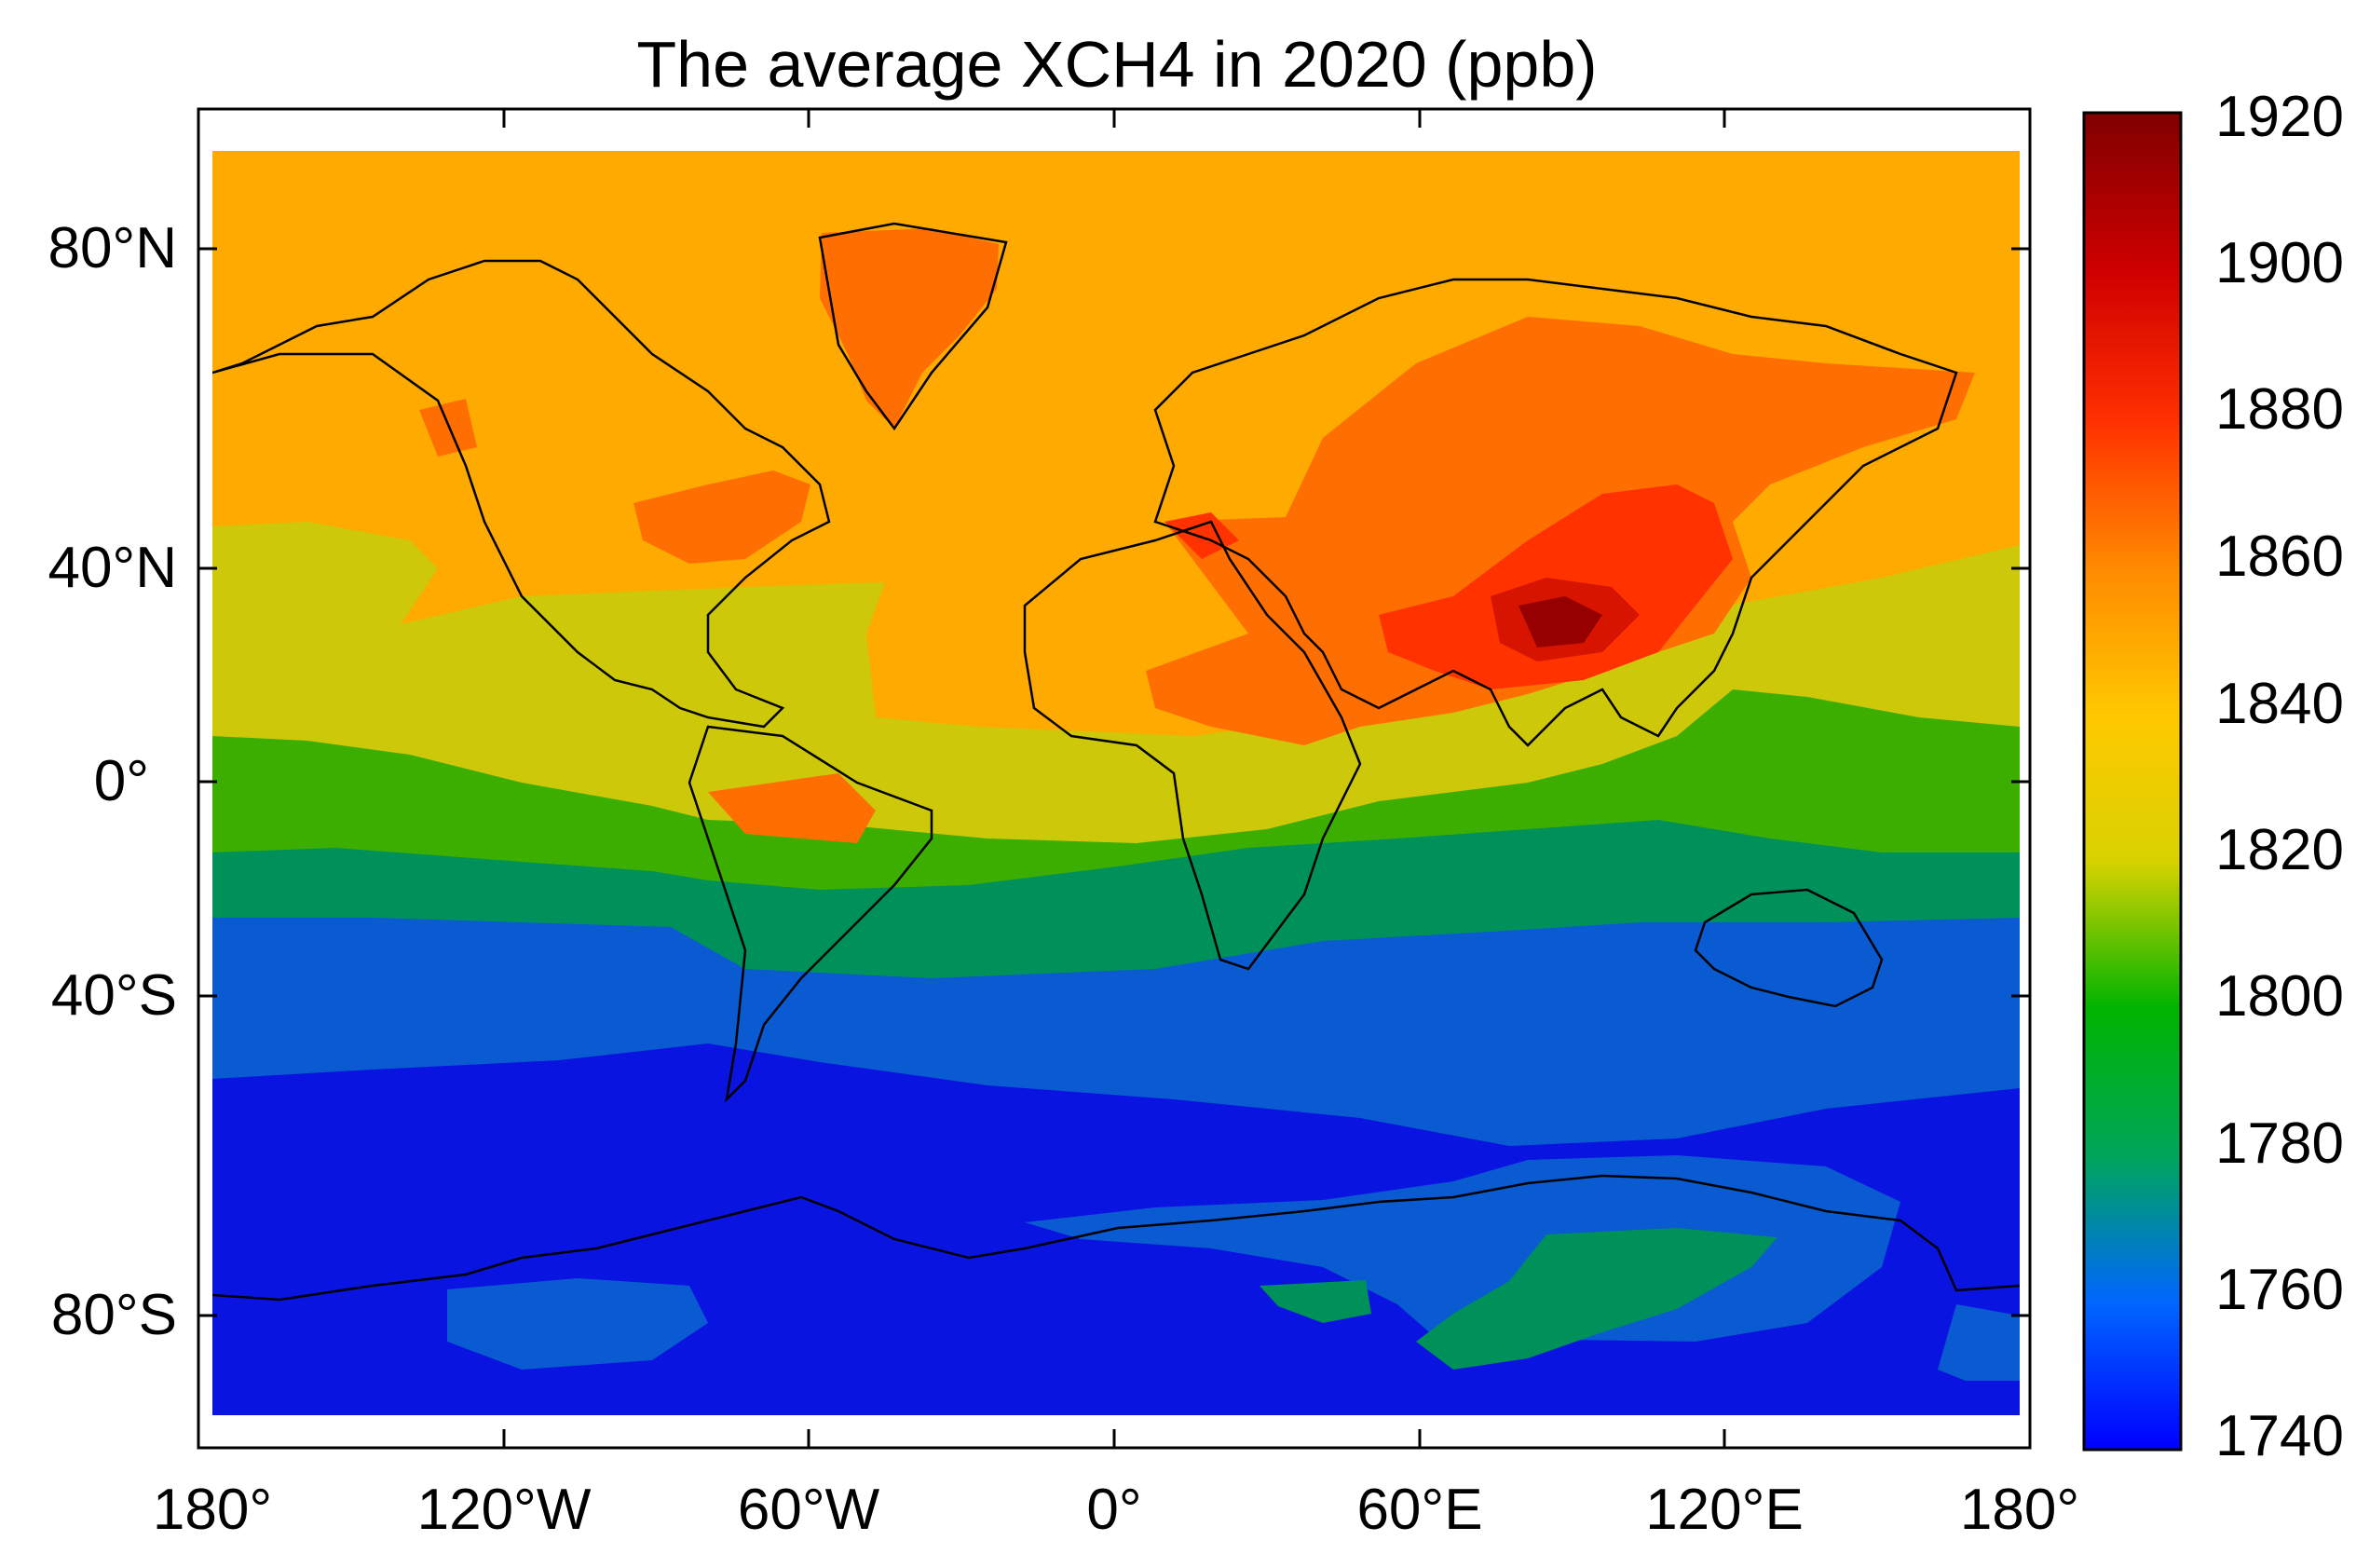 This screenshot has width=2356, height=1568. I want to click on antarctic-1760-west, so click(577, 1324).